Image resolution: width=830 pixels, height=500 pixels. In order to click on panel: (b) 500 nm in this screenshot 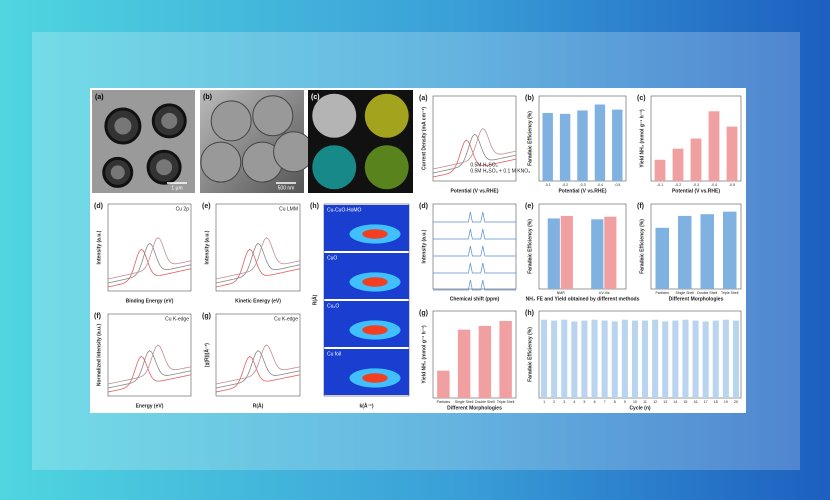, I will do `click(257, 141)`.